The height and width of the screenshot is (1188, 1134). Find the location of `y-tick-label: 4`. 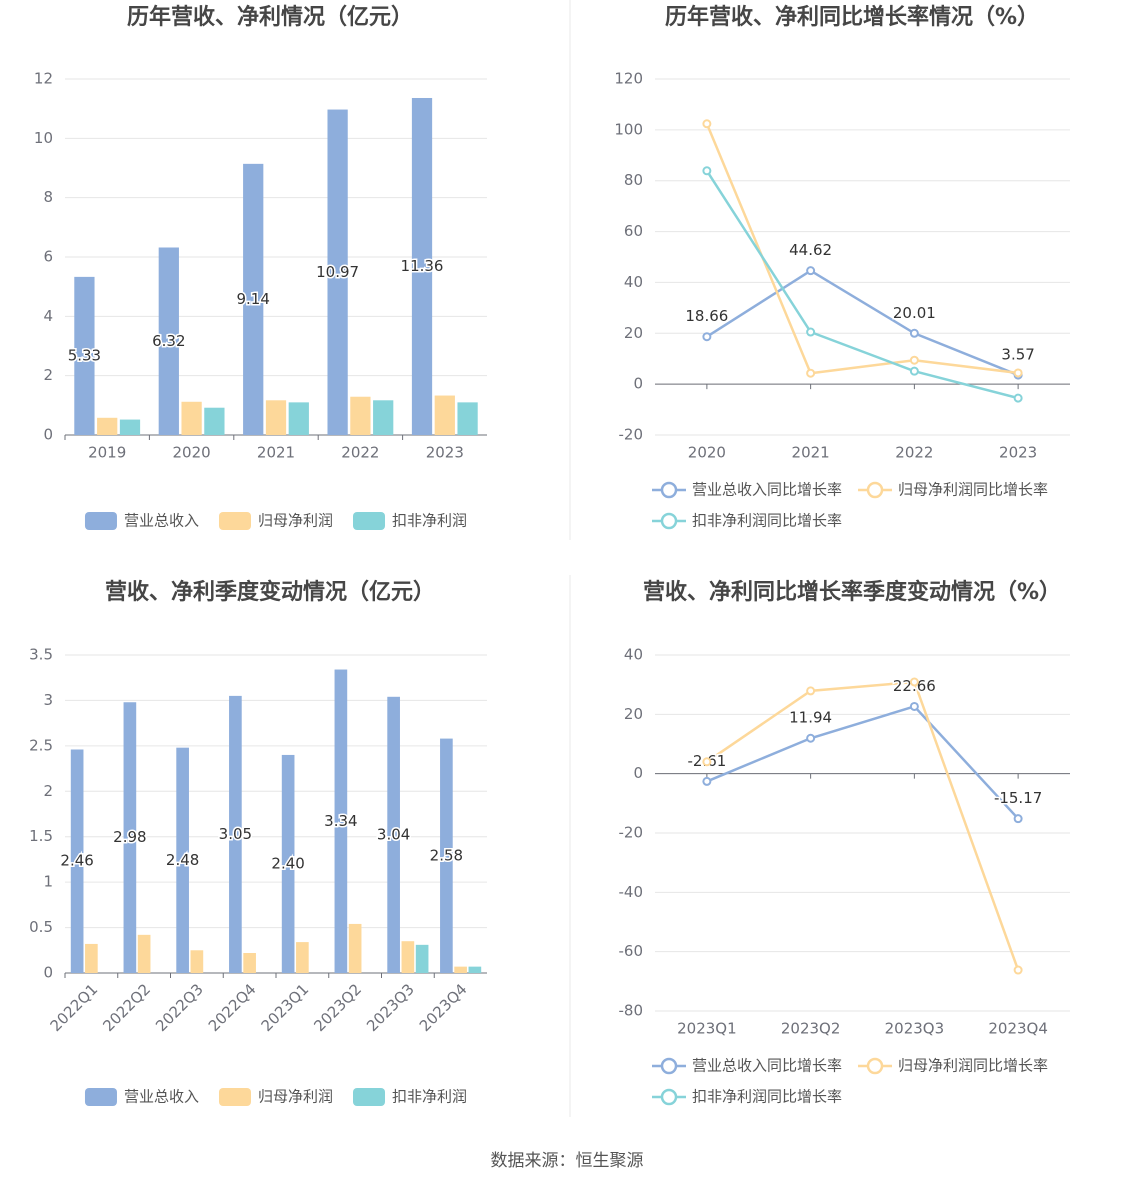

y-tick-label: 4 is located at coordinates (48, 316).